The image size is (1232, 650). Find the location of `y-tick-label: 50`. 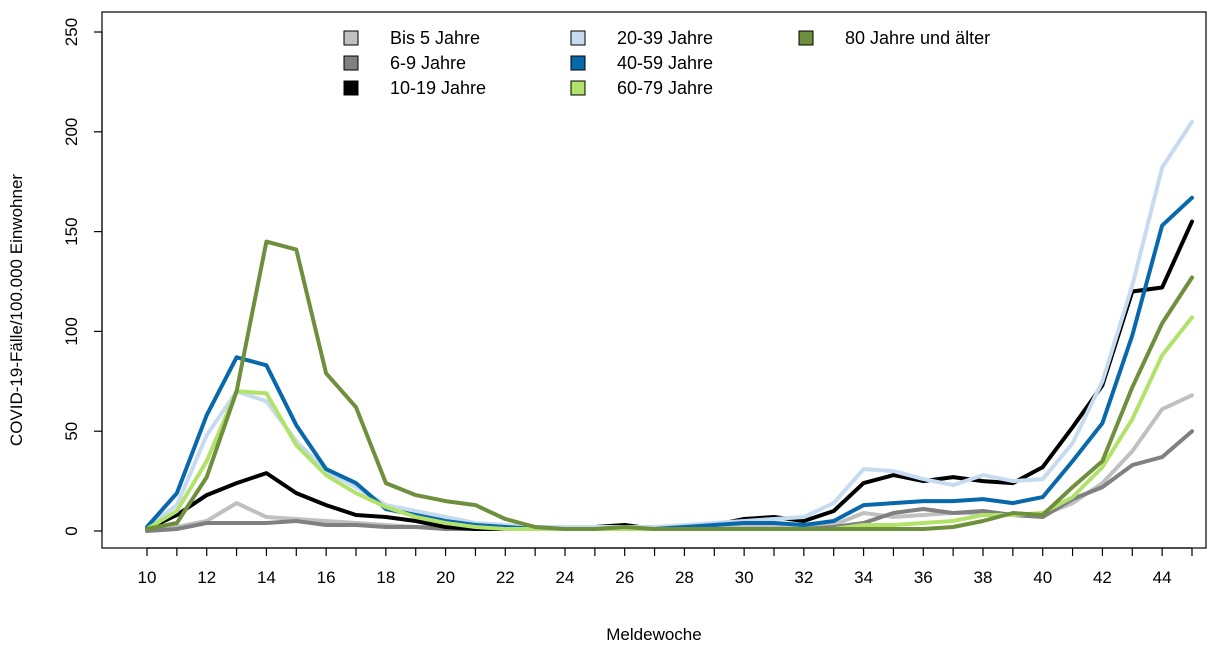

y-tick-label: 50 is located at coordinates (71, 431).